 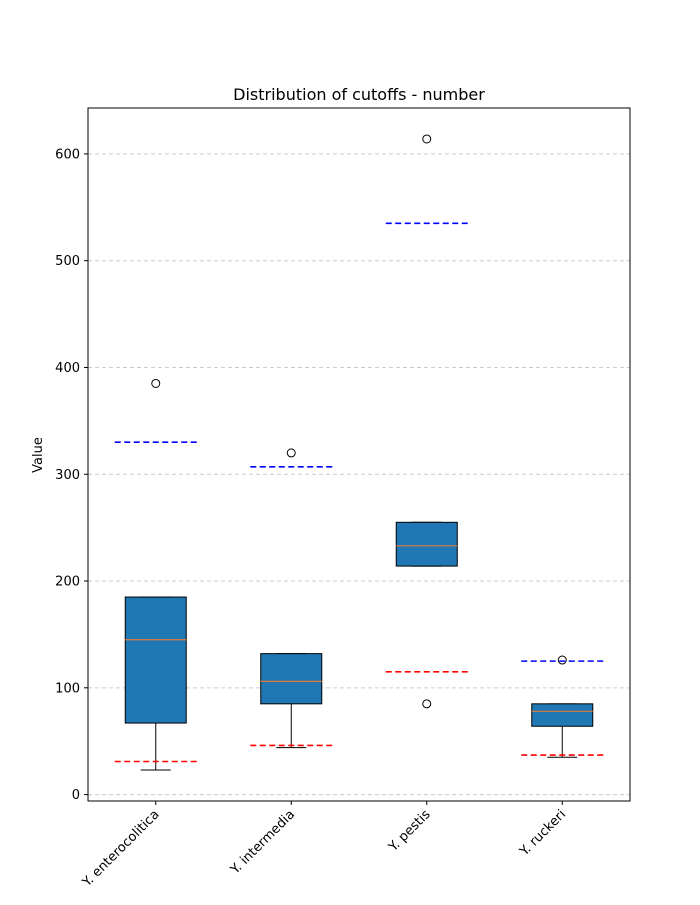 I want to click on y-tick-label: 100, so click(x=67, y=688).